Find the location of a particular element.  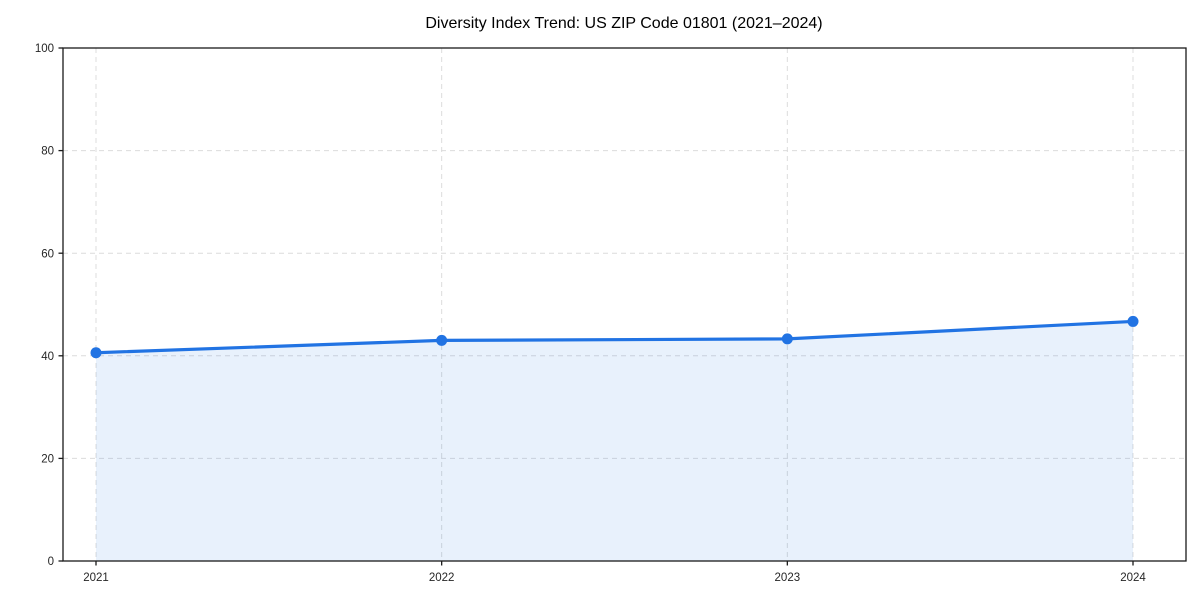

x-axis: 2021 2022 2023 2024 is located at coordinates (614, 572).